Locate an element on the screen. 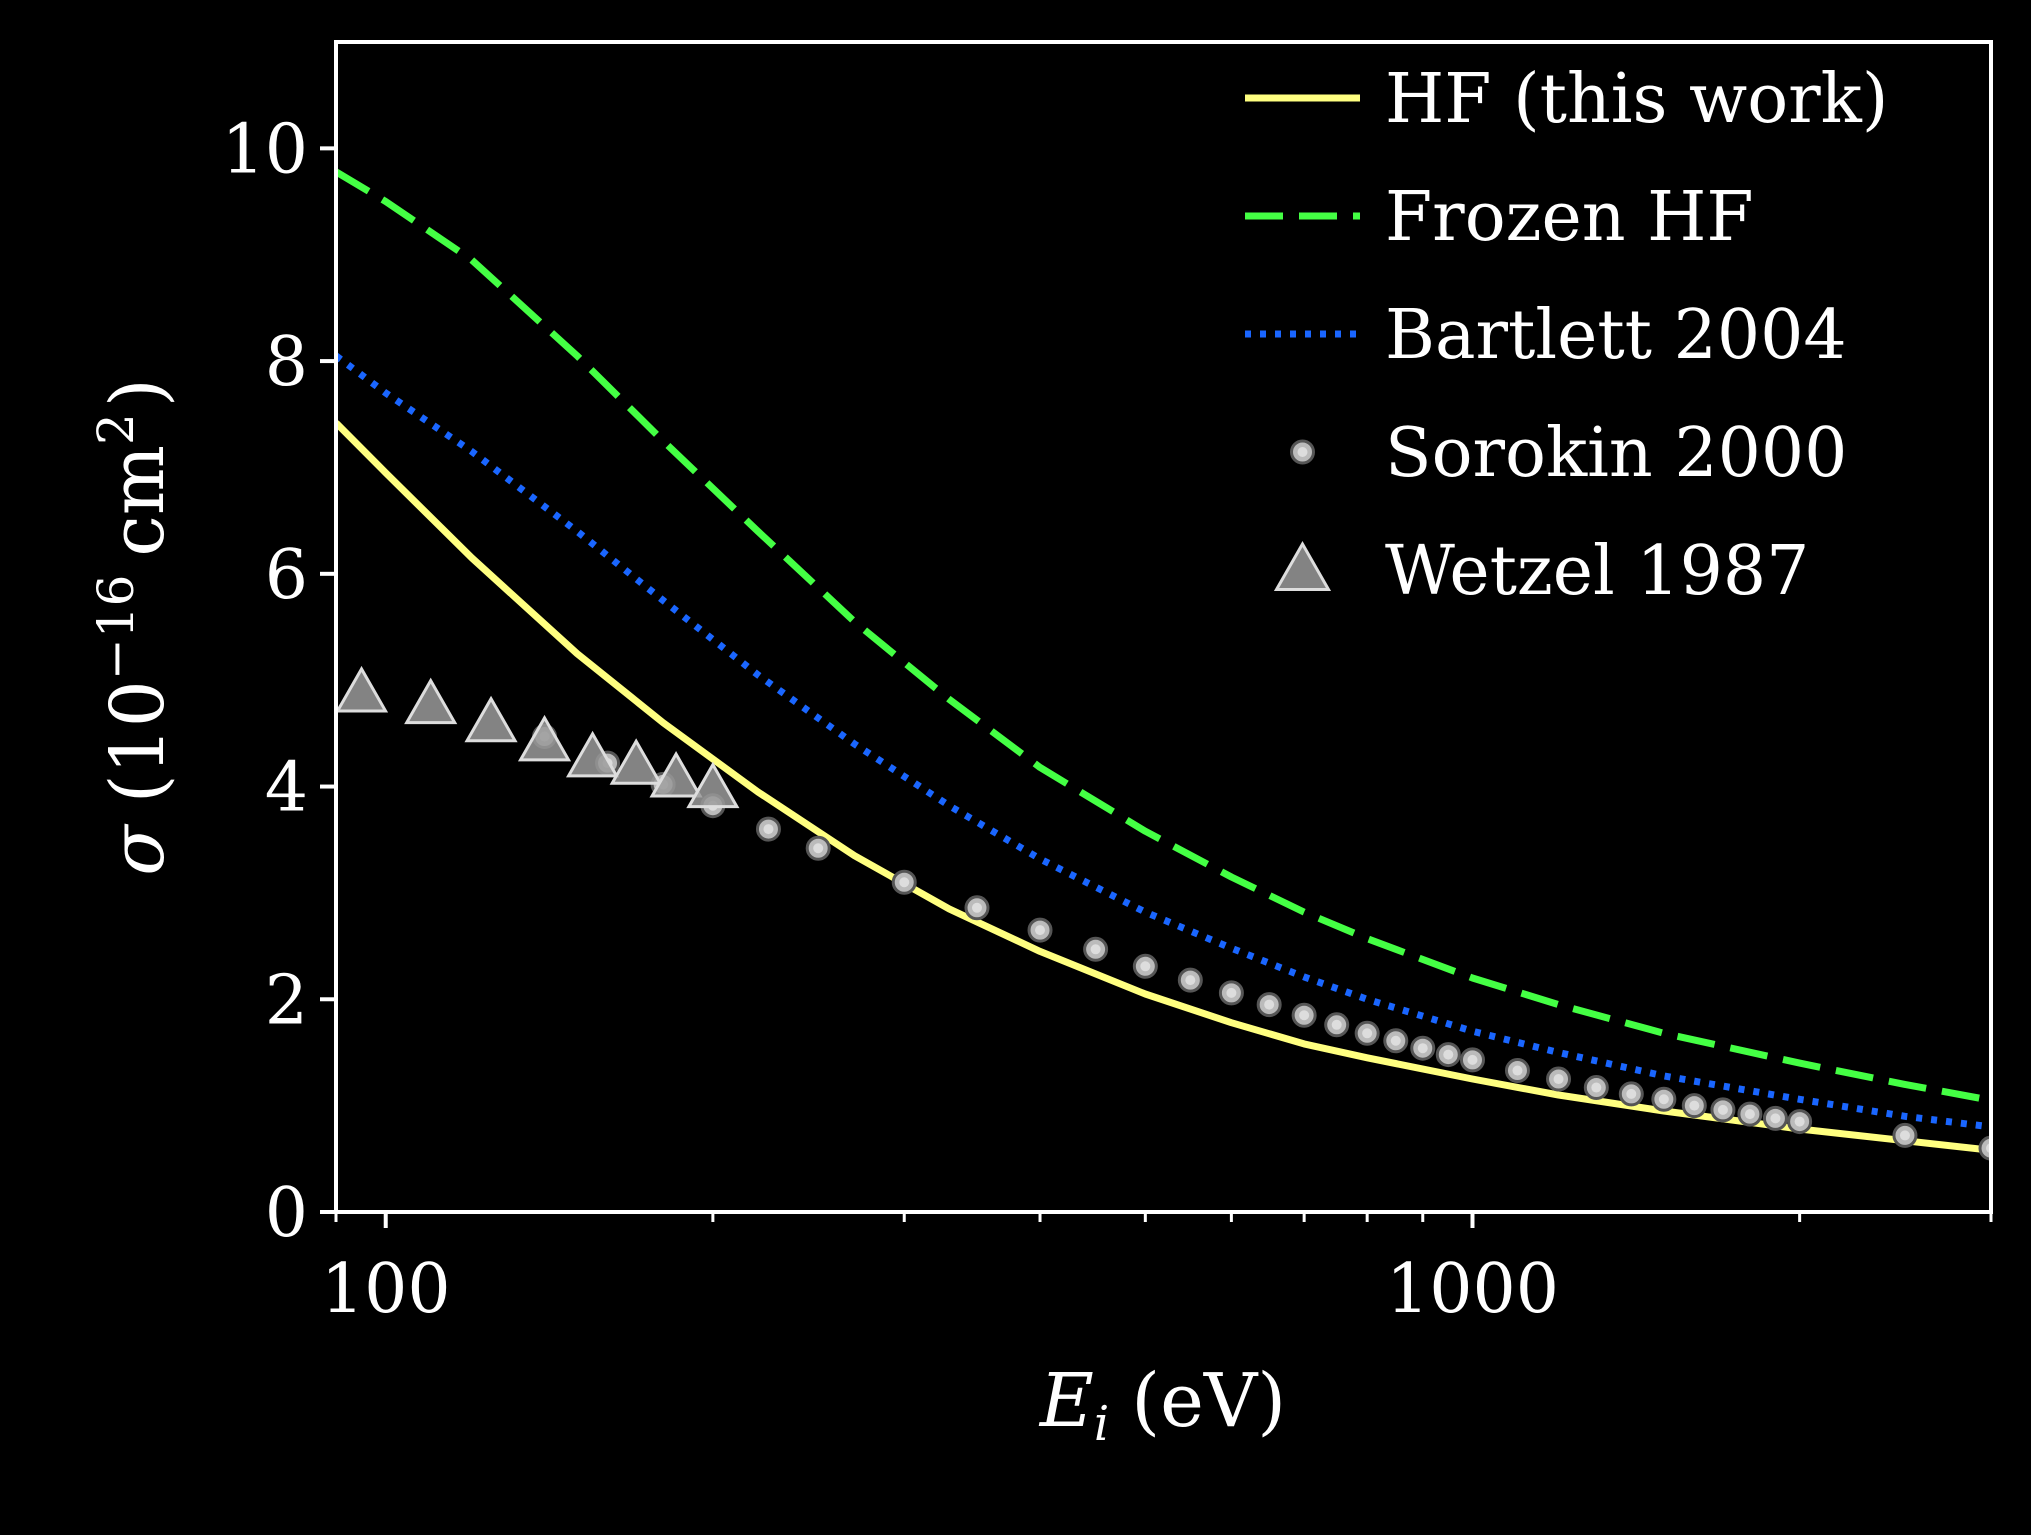 This screenshot has height=1535, width=2031. y-axis-title-symbol: σ is located at coordinates (138, 849).